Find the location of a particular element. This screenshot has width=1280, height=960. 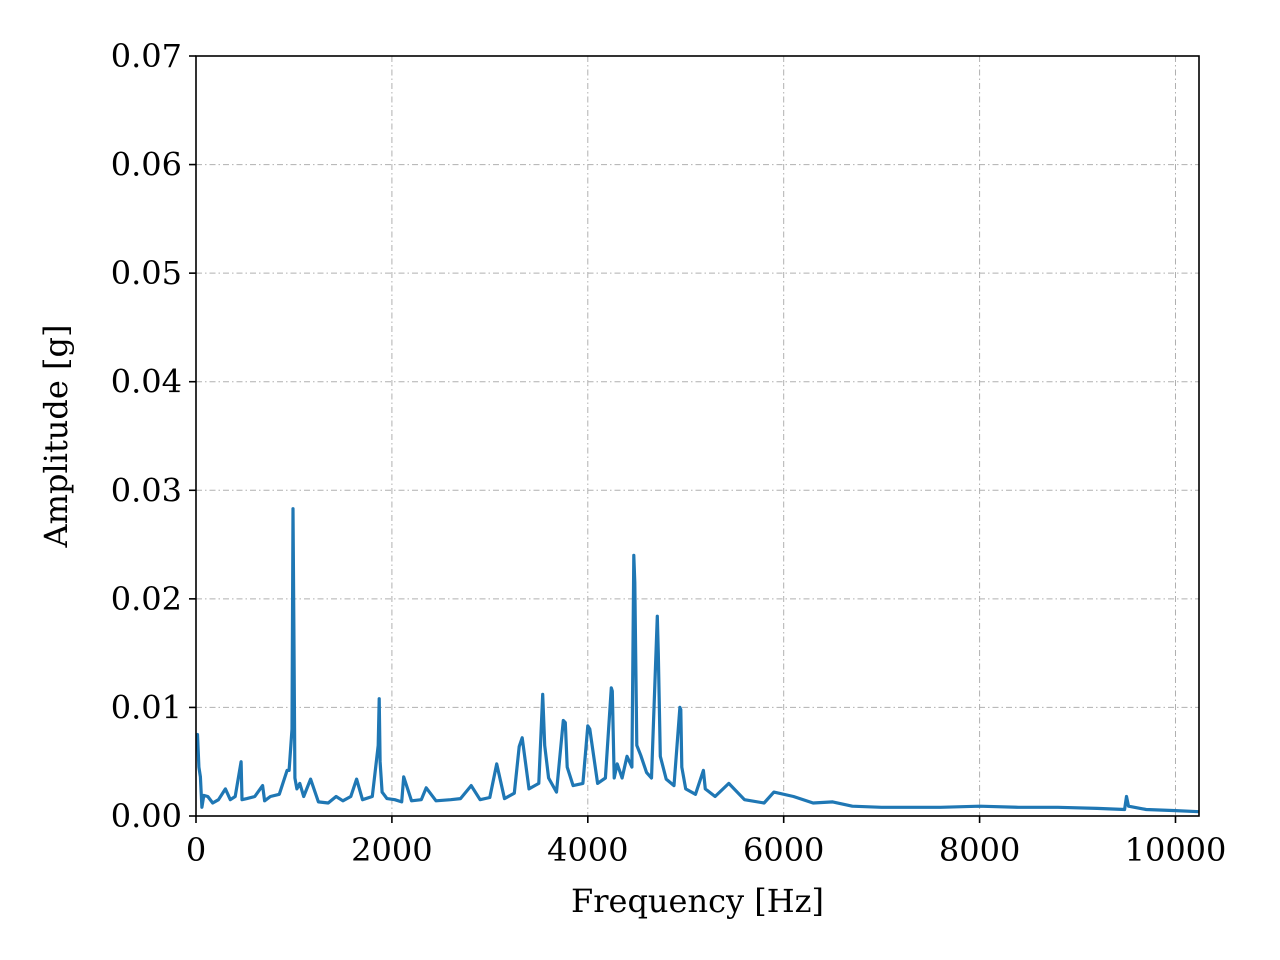

x-tick-label: 2000 is located at coordinates (391, 850).